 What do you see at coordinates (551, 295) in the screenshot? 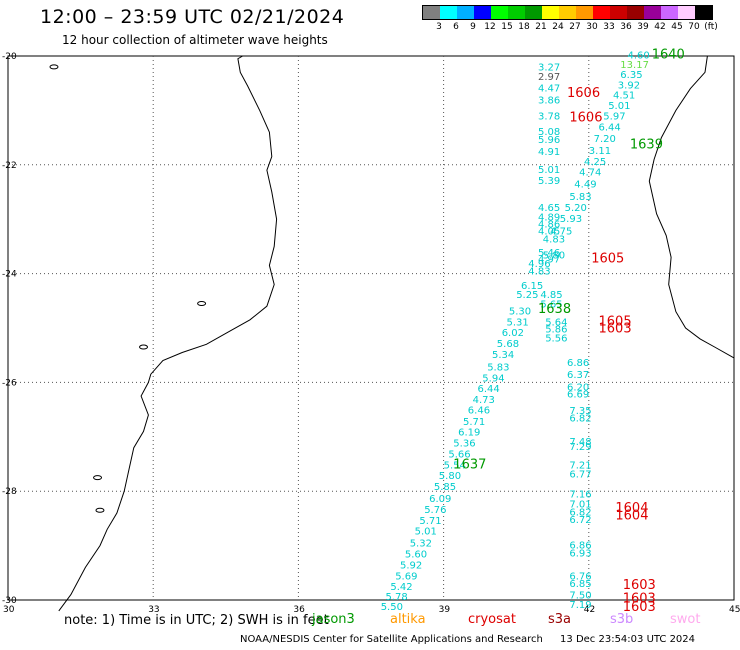
I see `wave-height-label: 4.85` at bounding box center [551, 295].